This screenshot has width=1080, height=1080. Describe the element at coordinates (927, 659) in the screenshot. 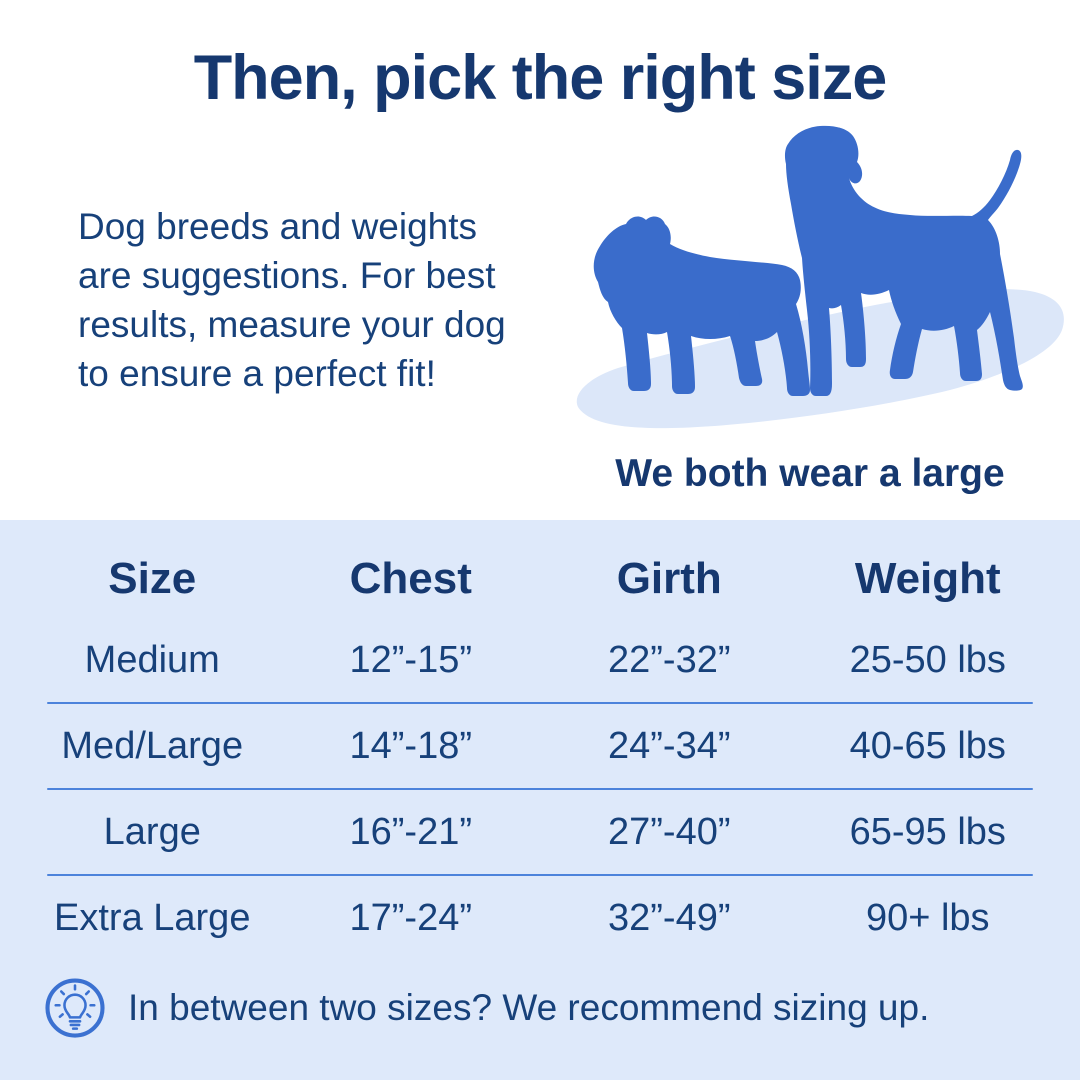

I see `cell-weight: 25-50 lbs` at that location.